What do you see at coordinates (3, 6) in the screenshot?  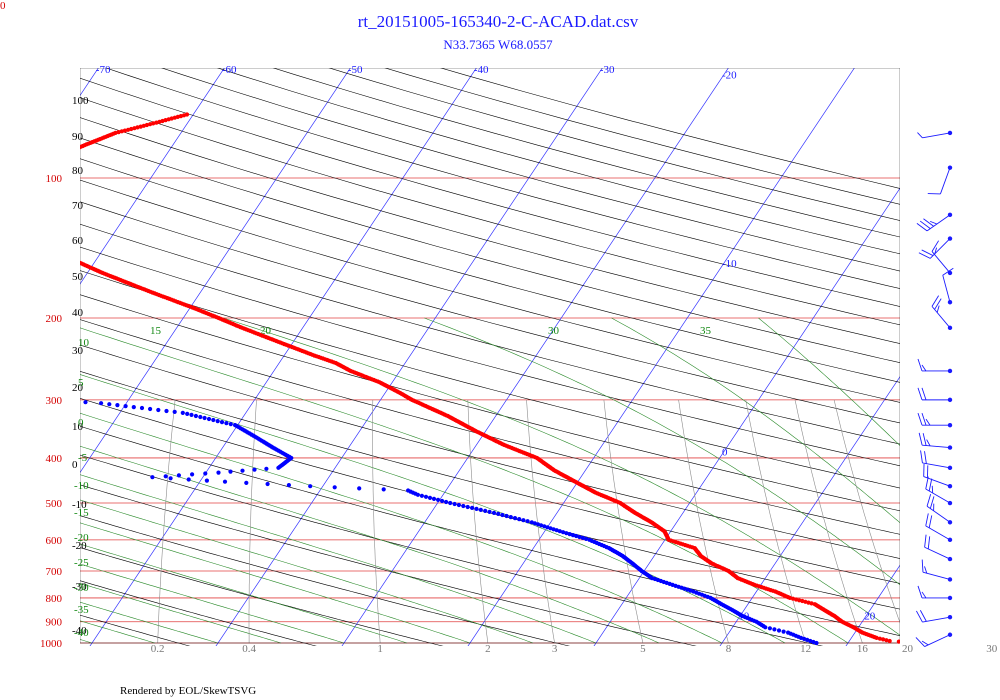 I see `corner-label: 0` at bounding box center [3, 6].